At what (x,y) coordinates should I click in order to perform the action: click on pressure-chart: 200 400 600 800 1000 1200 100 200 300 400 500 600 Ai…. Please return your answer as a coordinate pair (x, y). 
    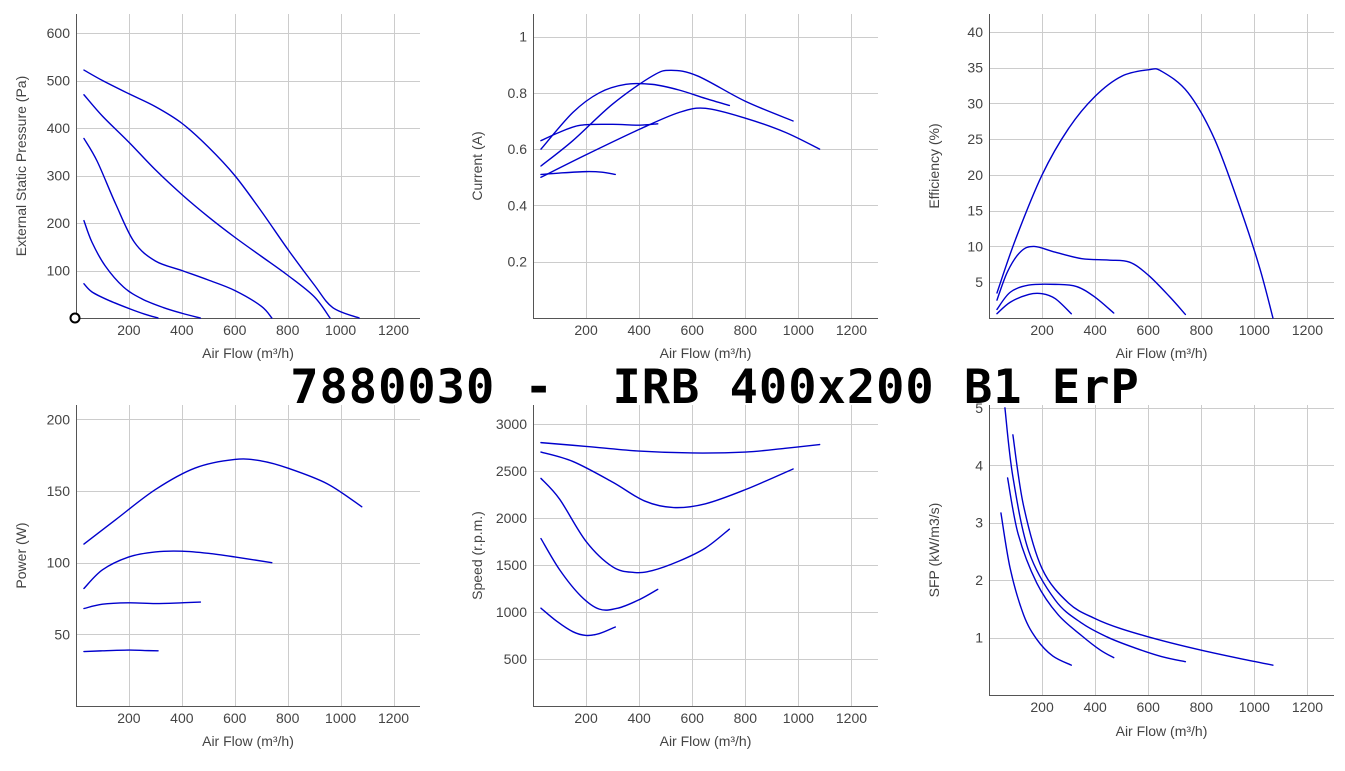
    Looking at the image, I should click on (216, 187).